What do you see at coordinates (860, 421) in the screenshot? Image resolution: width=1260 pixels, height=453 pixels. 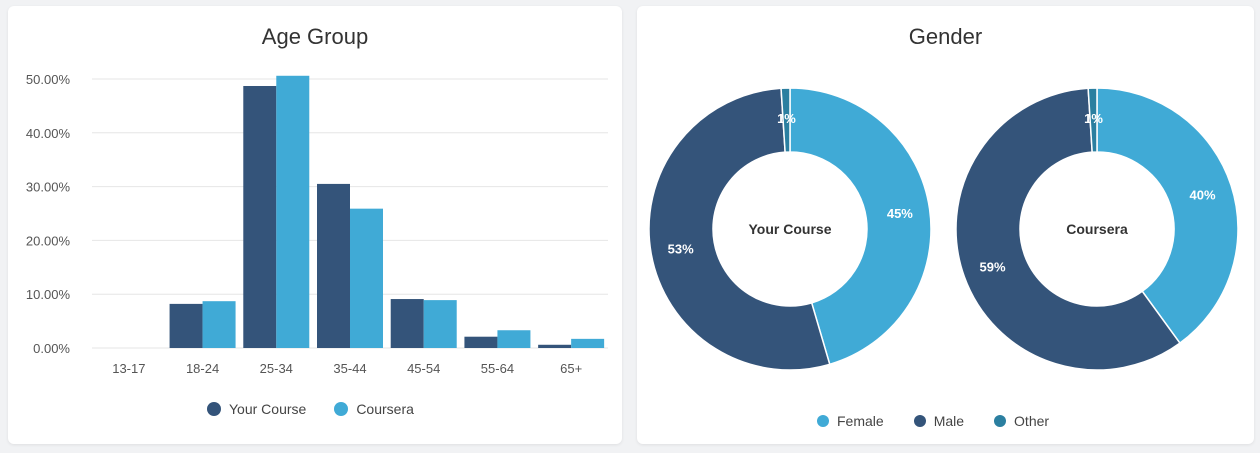 I see `legend-label-female: Female` at bounding box center [860, 421].